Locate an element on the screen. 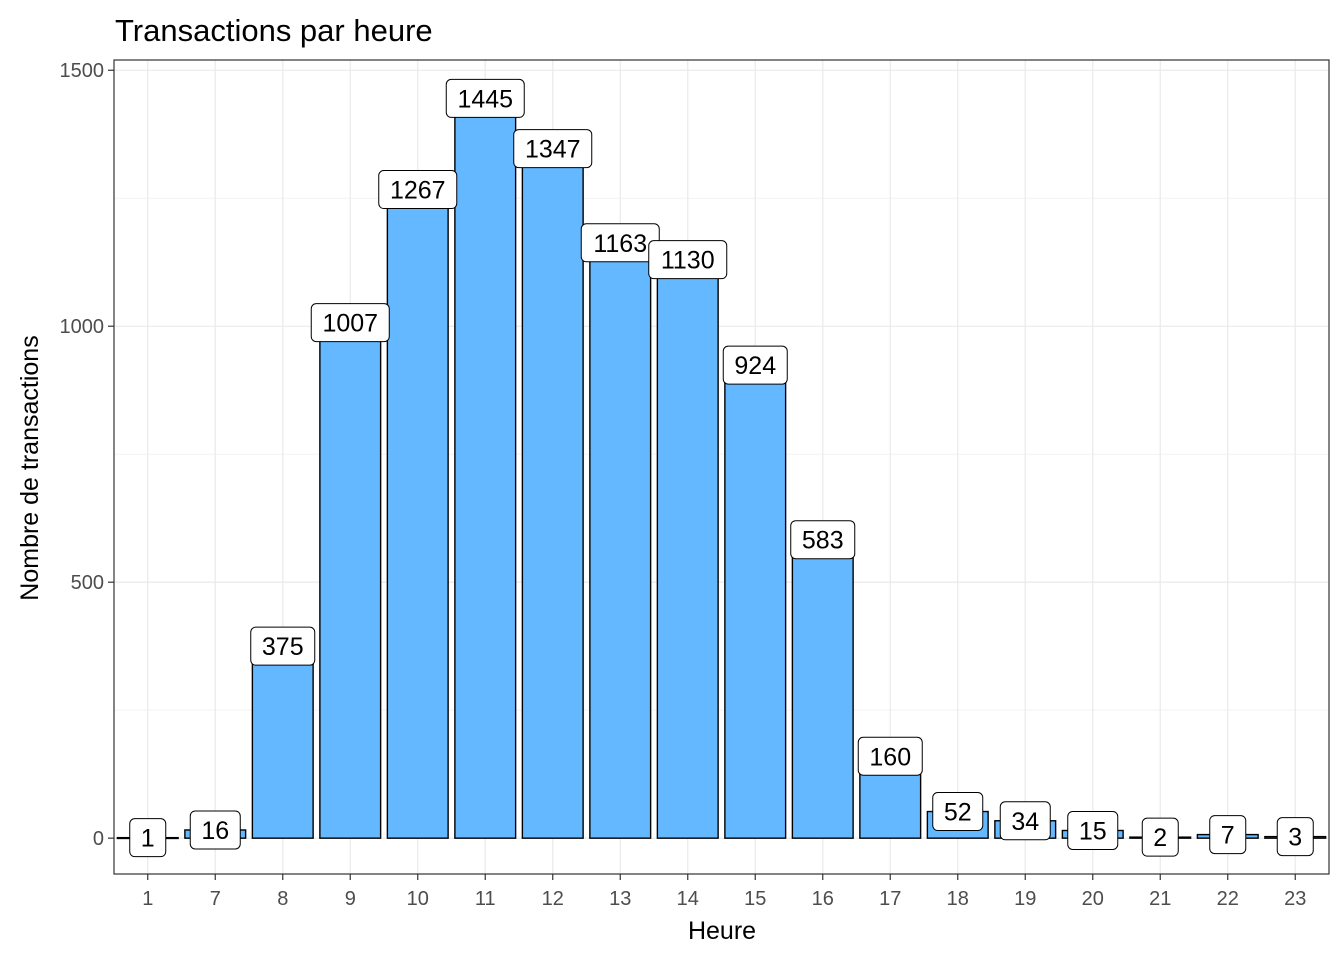  x-tick-label: 8 is located at coordinates (282, 899).